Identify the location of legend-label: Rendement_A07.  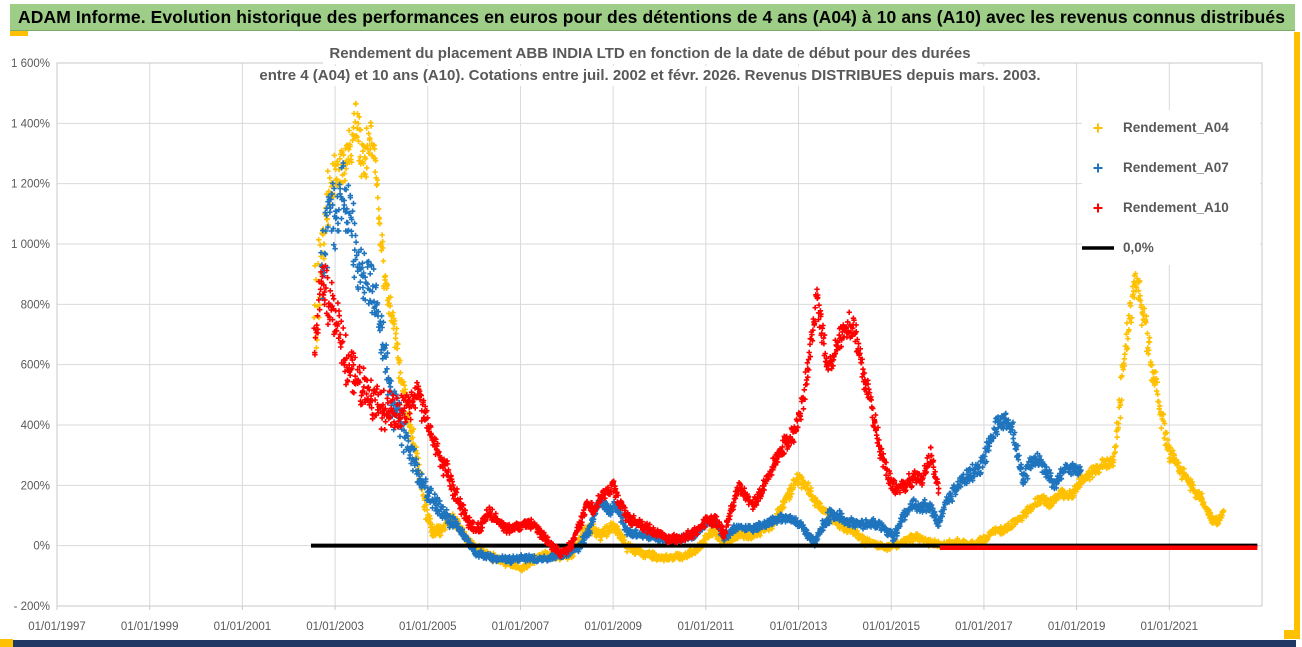
(1176, 167).